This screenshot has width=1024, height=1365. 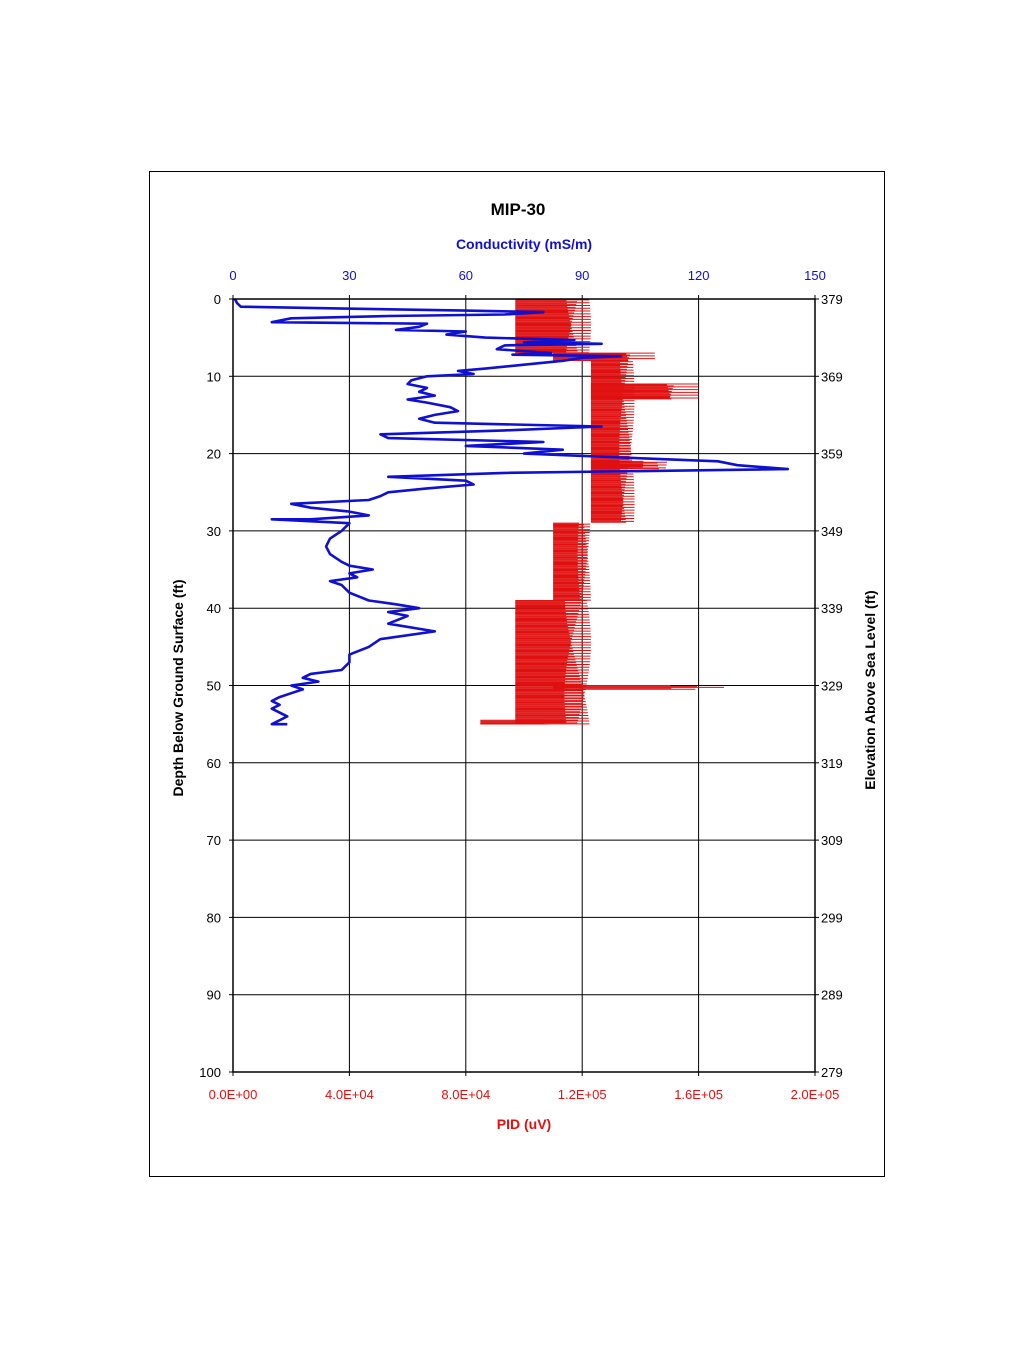 What do you see at coordinates (214, 840) in the screenshot?
I see `left-tick-label: 70` at bounding box center [214, 840].